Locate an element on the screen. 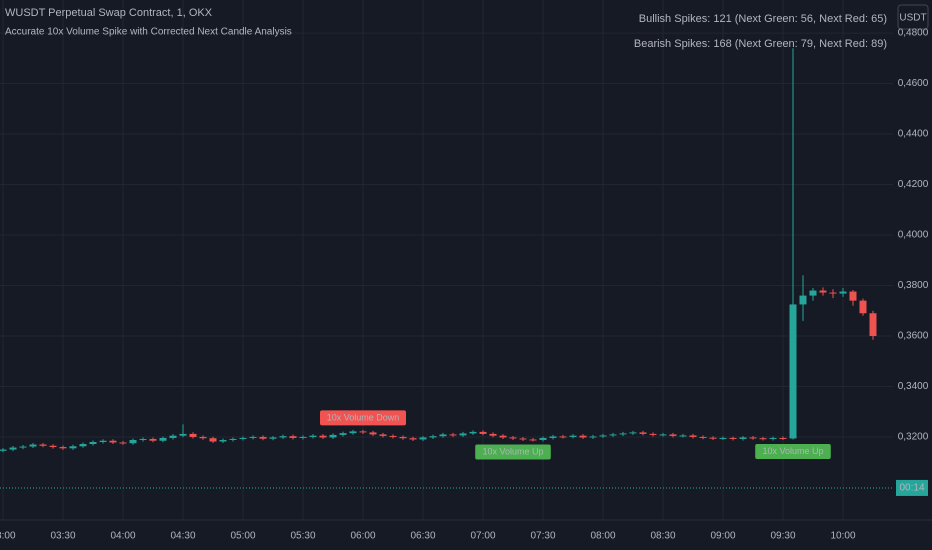  x-tick-label: 10:00 is located at coordinates (842, 536).